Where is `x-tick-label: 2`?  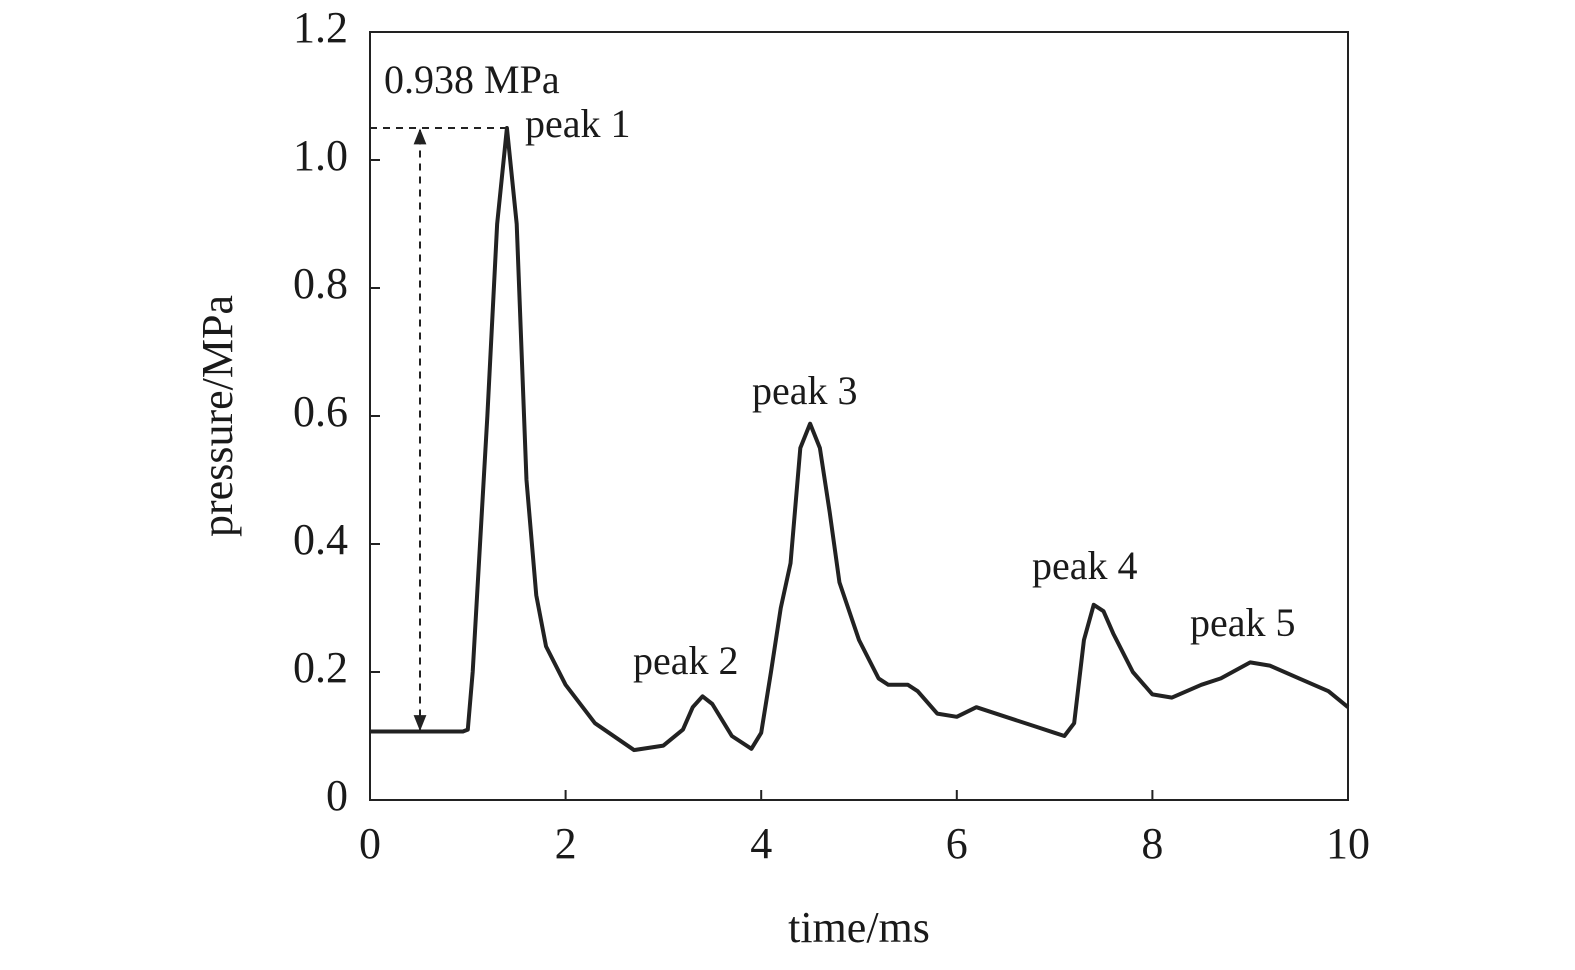
x-tick-label: 2 is located at coordinates (566, 843).